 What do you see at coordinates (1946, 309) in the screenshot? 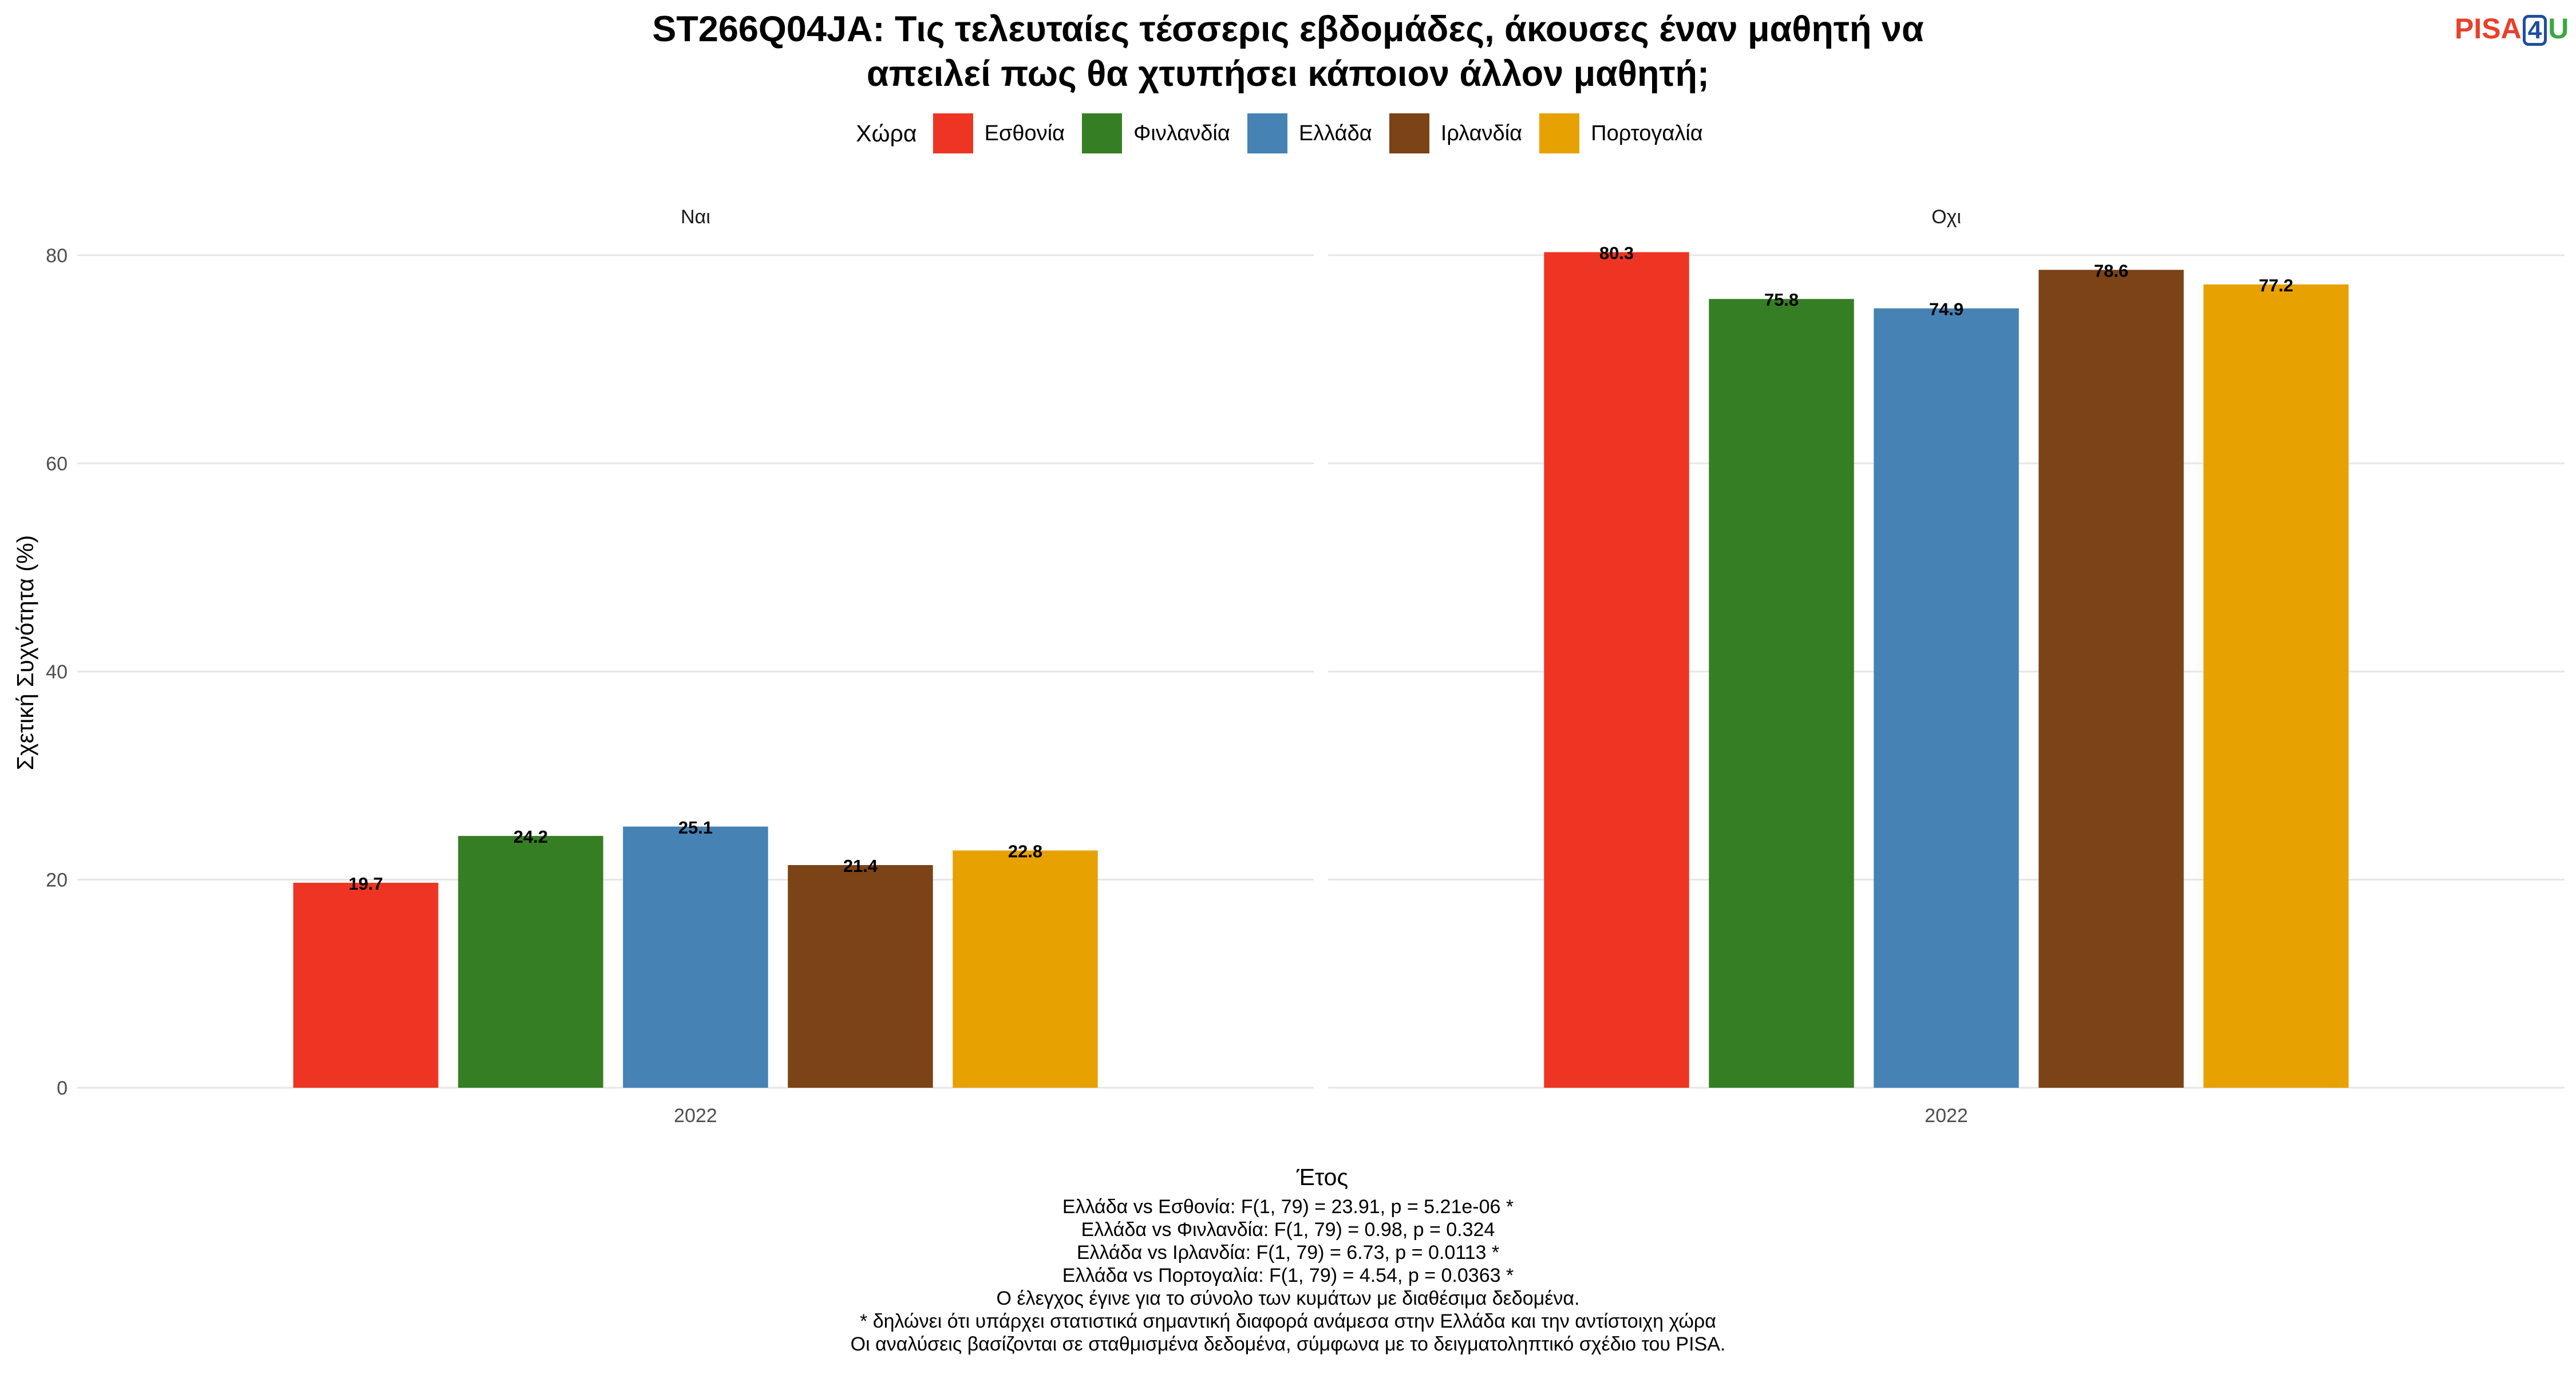
I see `data-label: 74.9` at bounding box center [1946, 309].